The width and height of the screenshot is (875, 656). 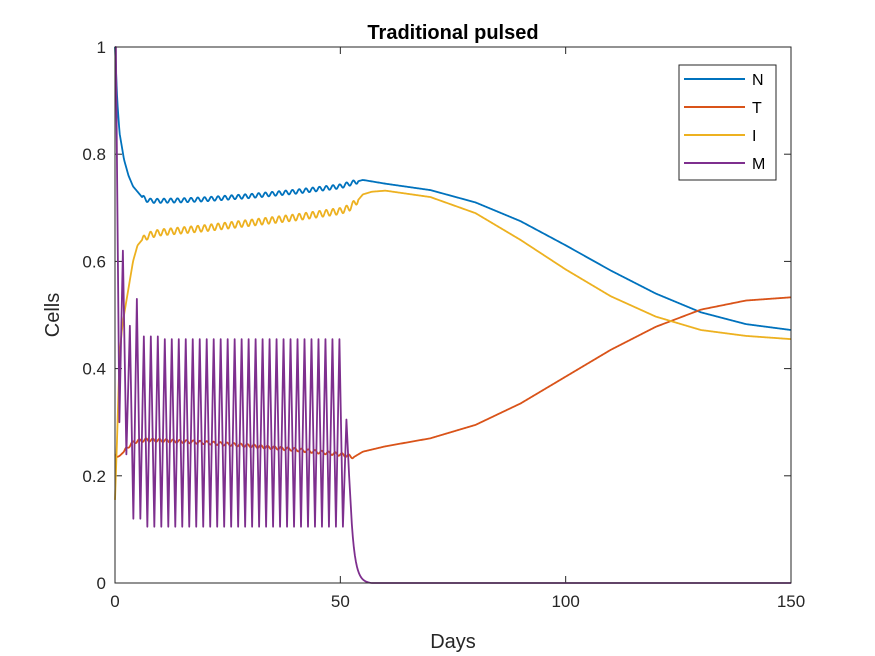 What do you see at coordinates (757, 108) in the screenshot?
I see `legend-label-t: T` at bounding box center [757, 108].